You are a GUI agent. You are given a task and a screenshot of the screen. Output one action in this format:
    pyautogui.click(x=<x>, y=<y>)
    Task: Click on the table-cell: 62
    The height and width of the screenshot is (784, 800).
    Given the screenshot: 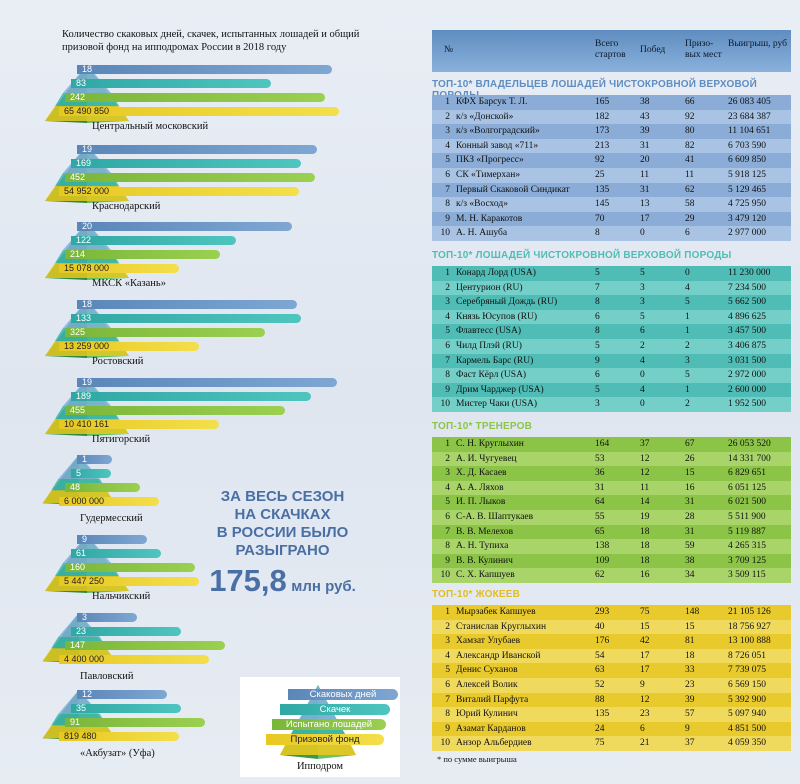 What is the action you would take?
    pyautogui.click(x=690, y=189)
    